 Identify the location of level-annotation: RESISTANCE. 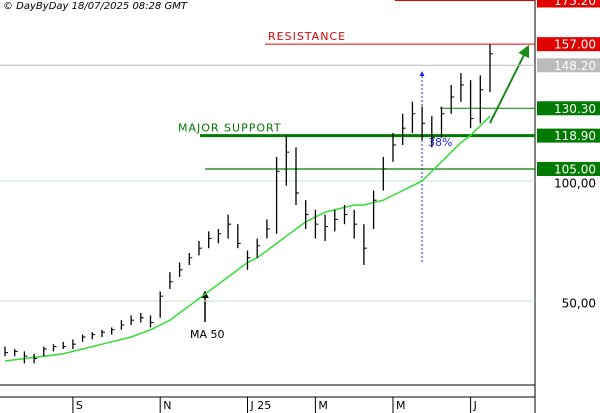
(307, 36).